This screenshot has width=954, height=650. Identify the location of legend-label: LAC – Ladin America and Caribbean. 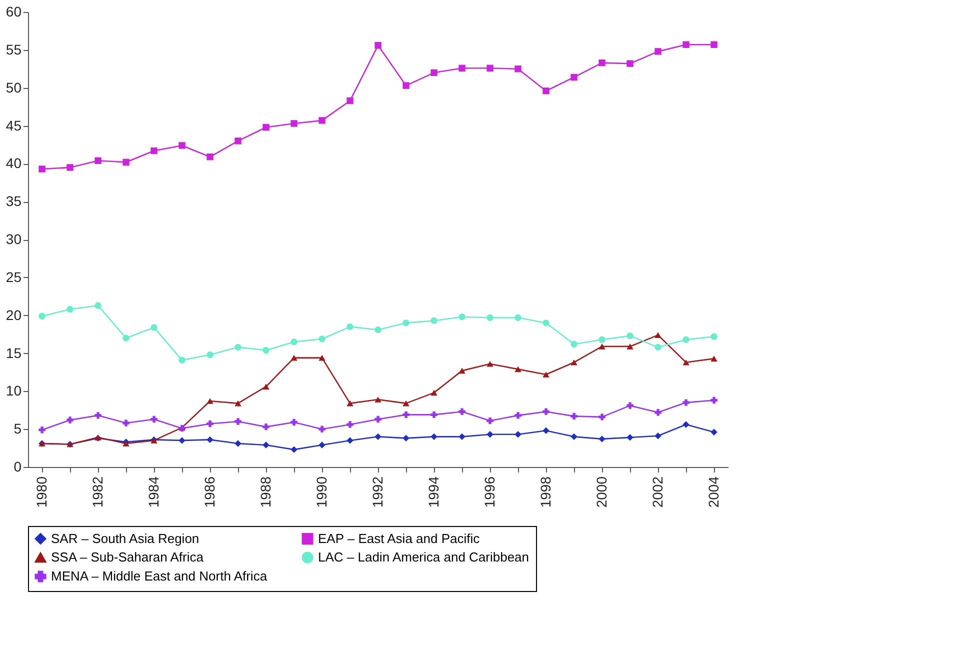
(424, 557).